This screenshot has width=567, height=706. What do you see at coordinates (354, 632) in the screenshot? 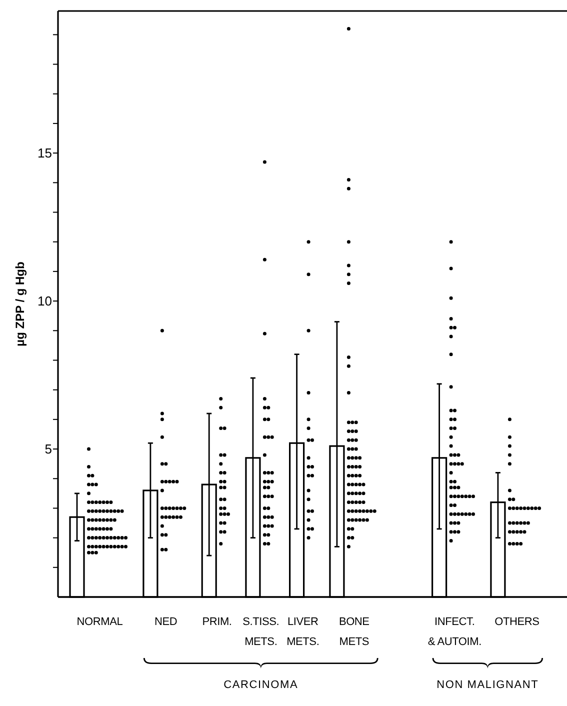
I see `x-tick-label: BONE METS` at bounding box center [354, 632].